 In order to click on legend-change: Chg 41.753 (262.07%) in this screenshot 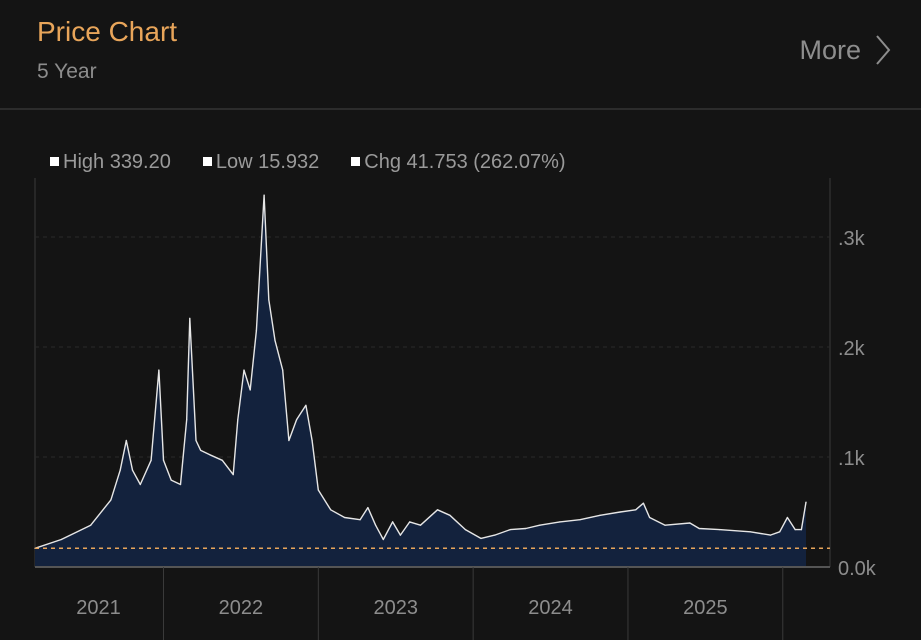, I will do `click(458, 162)`.